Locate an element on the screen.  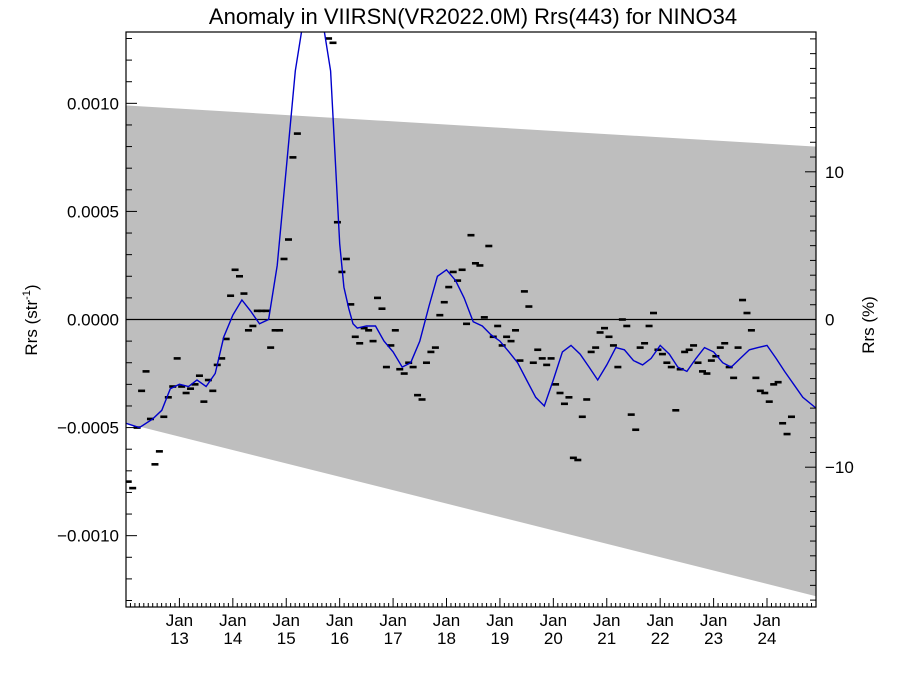
y-axis-label: Rrs (str-1) is located at coordinates (31, 319).